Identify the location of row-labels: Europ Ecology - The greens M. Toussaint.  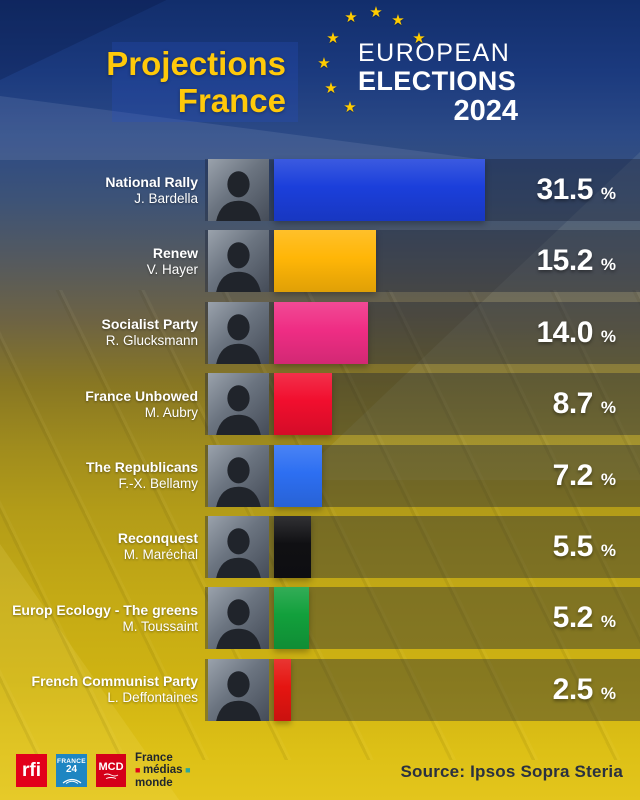
(99, 618).